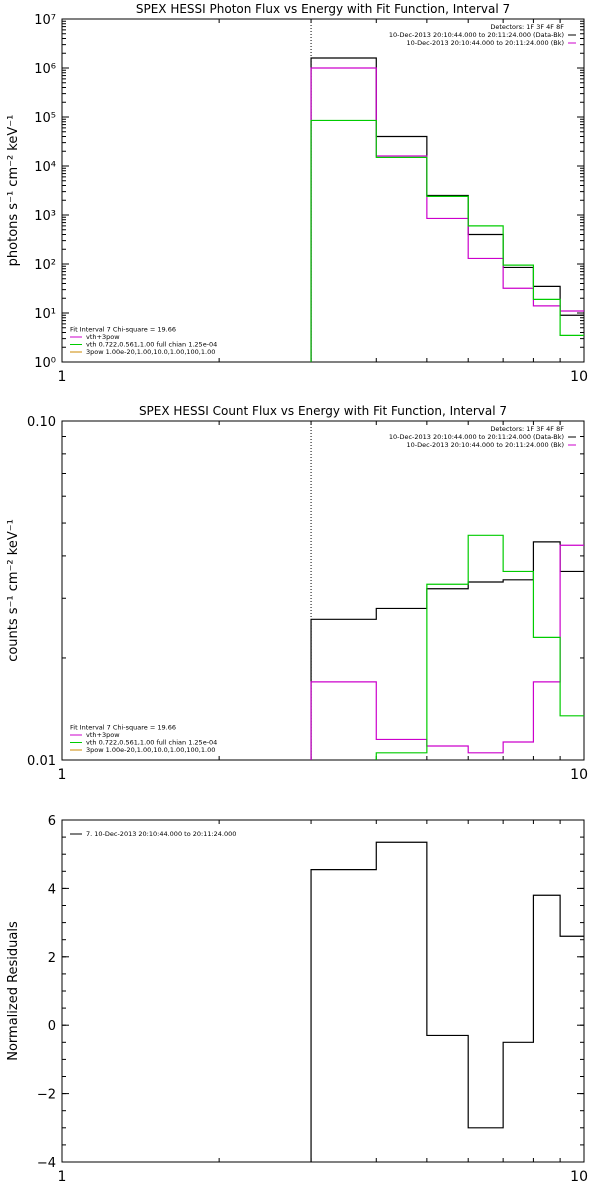 This screenshot has height=1204, width=600. I want to click on y-tick-label: 10⁷, so click(45, 20).